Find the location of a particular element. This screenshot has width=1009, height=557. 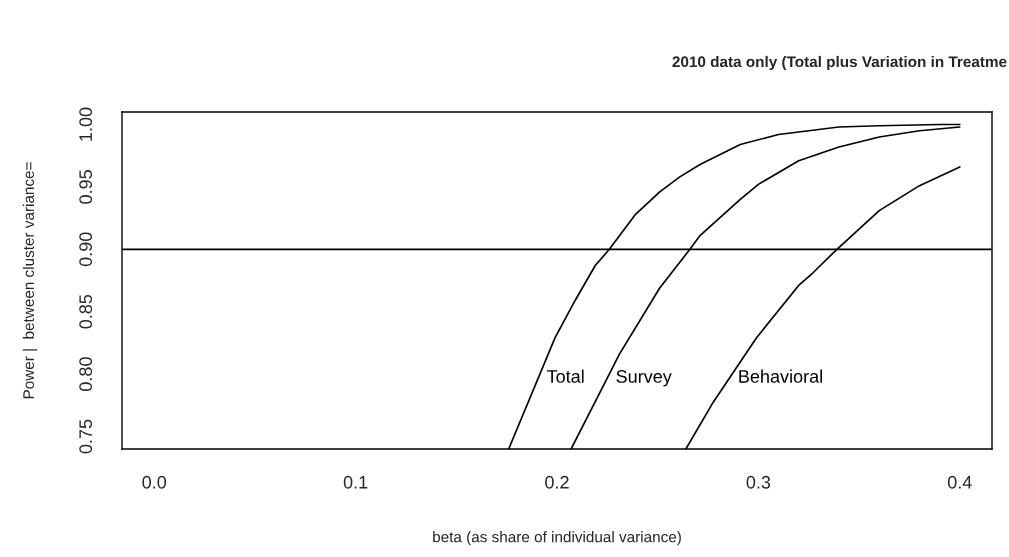

x-tick-label: 0.3 is located at coordinates (758, 482).